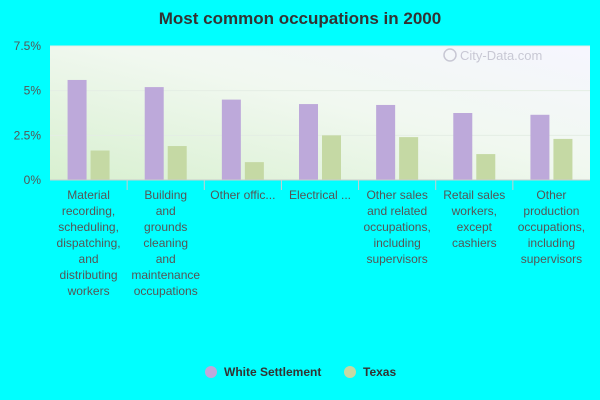 This screenshot has width=600, height=400. What do you see at coordinates (28, 135) in the screenshot?
I see `y-tick-label: 2.5%` at bounding box center [28, 135].